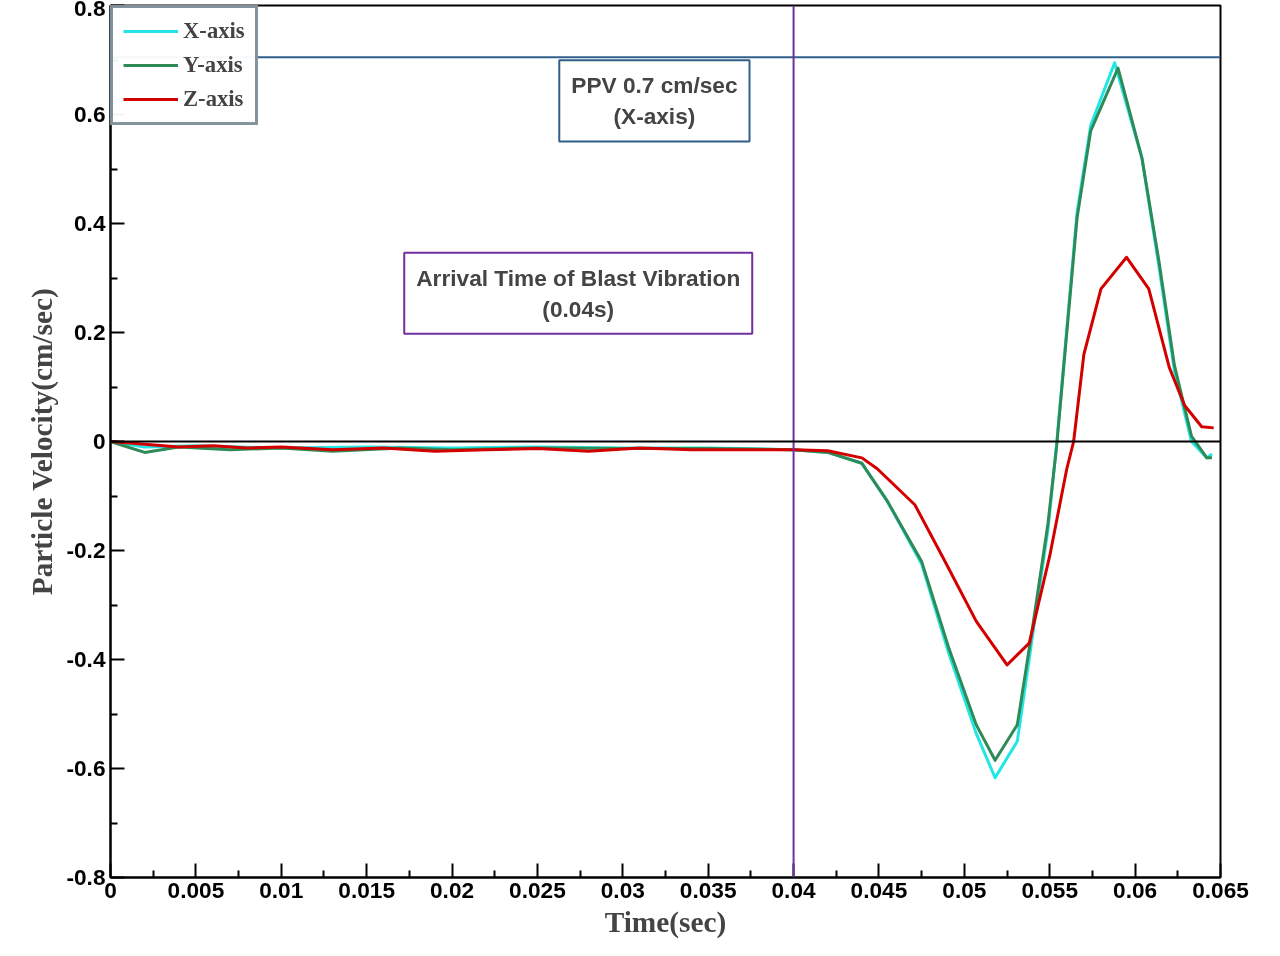 This screenshot has width=1280, height=956. I want to click on x-tick-label: 0.035, so click(708, 889).